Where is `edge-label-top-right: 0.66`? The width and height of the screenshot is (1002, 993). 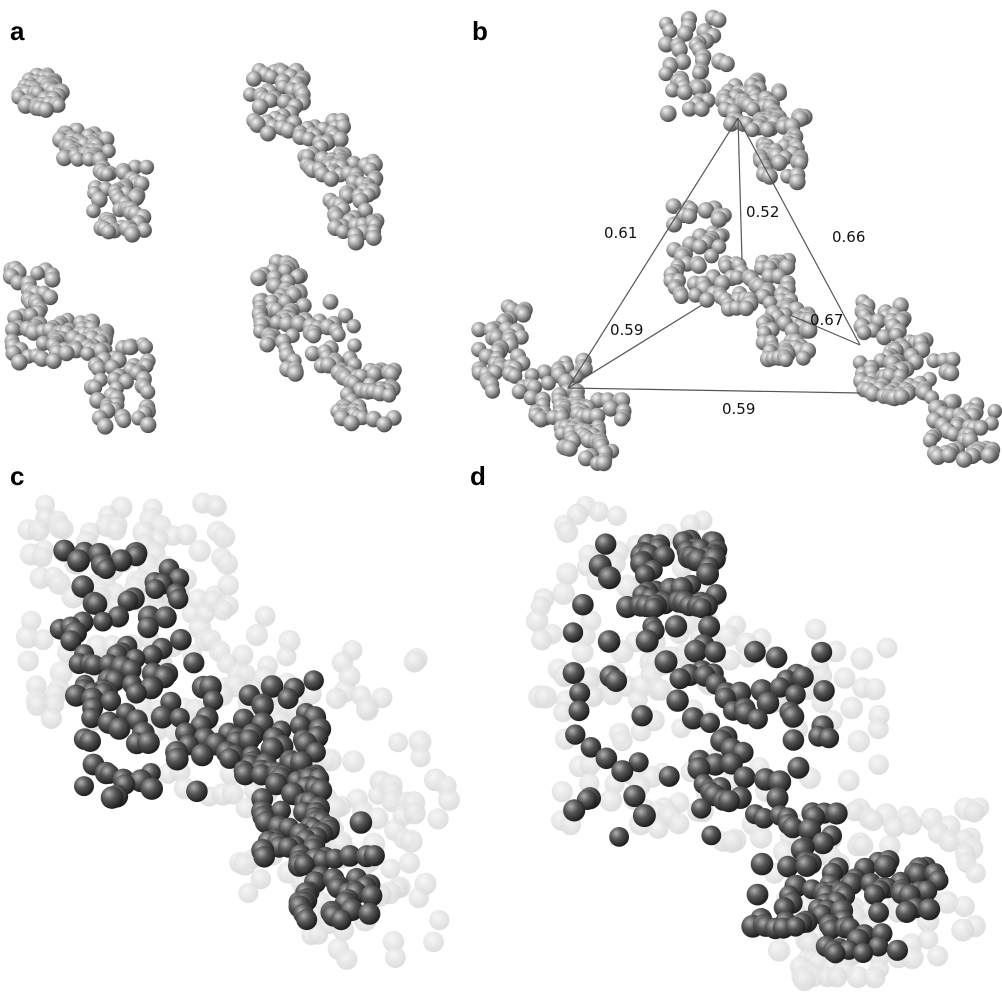
edge-label-top-right: 0.66 is located at coordinates (848, 237).